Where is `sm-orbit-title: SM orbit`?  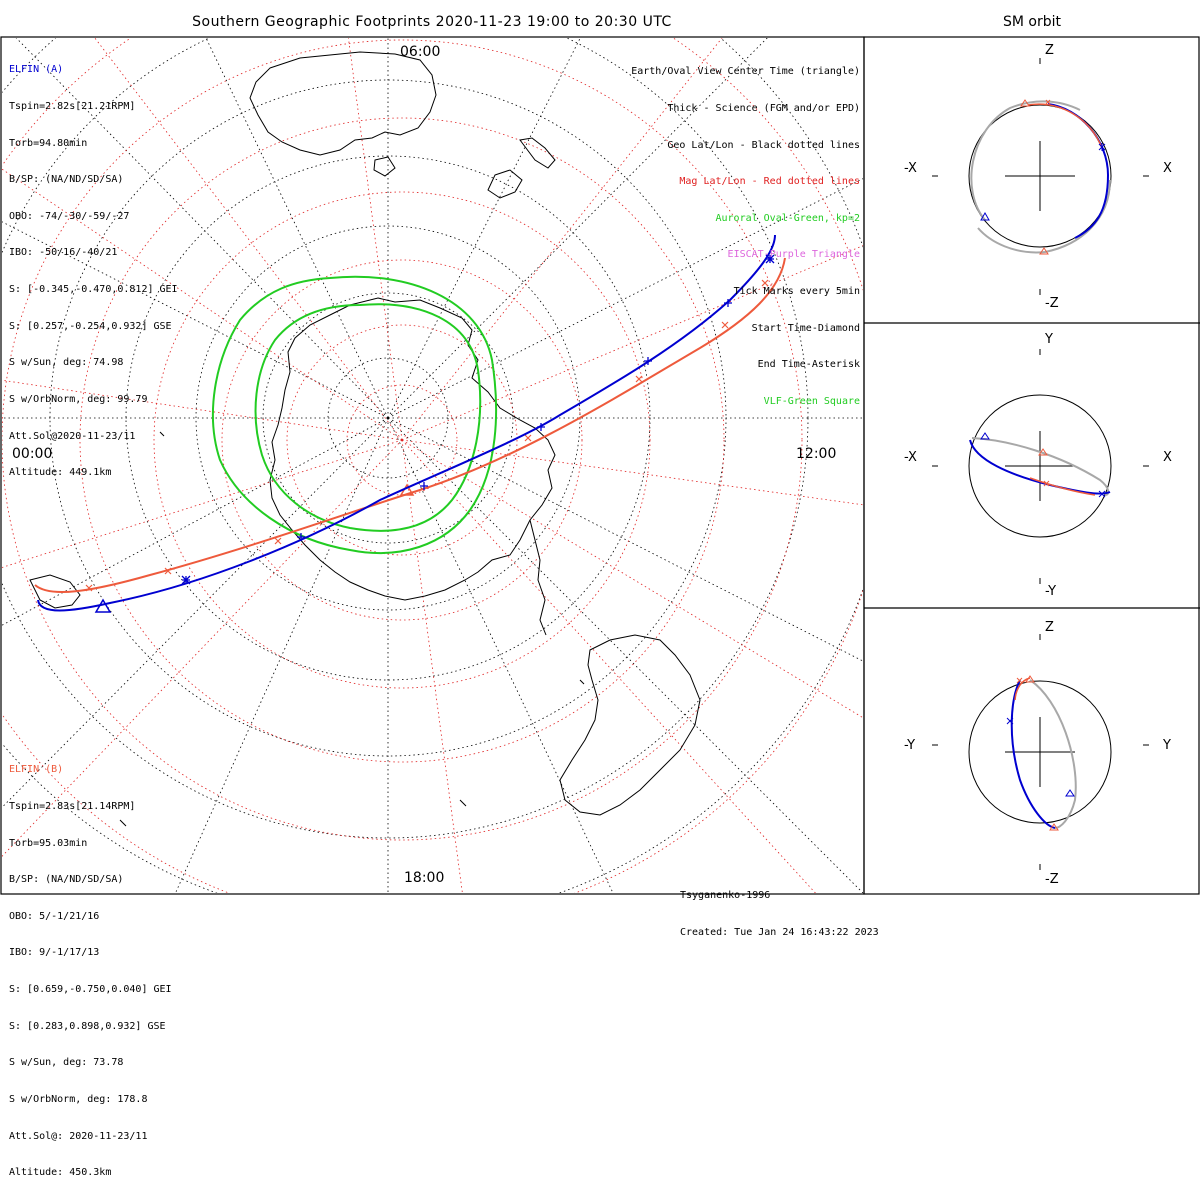
sm-orbit-title: SM orbit is located at coordinates (1031, 22).